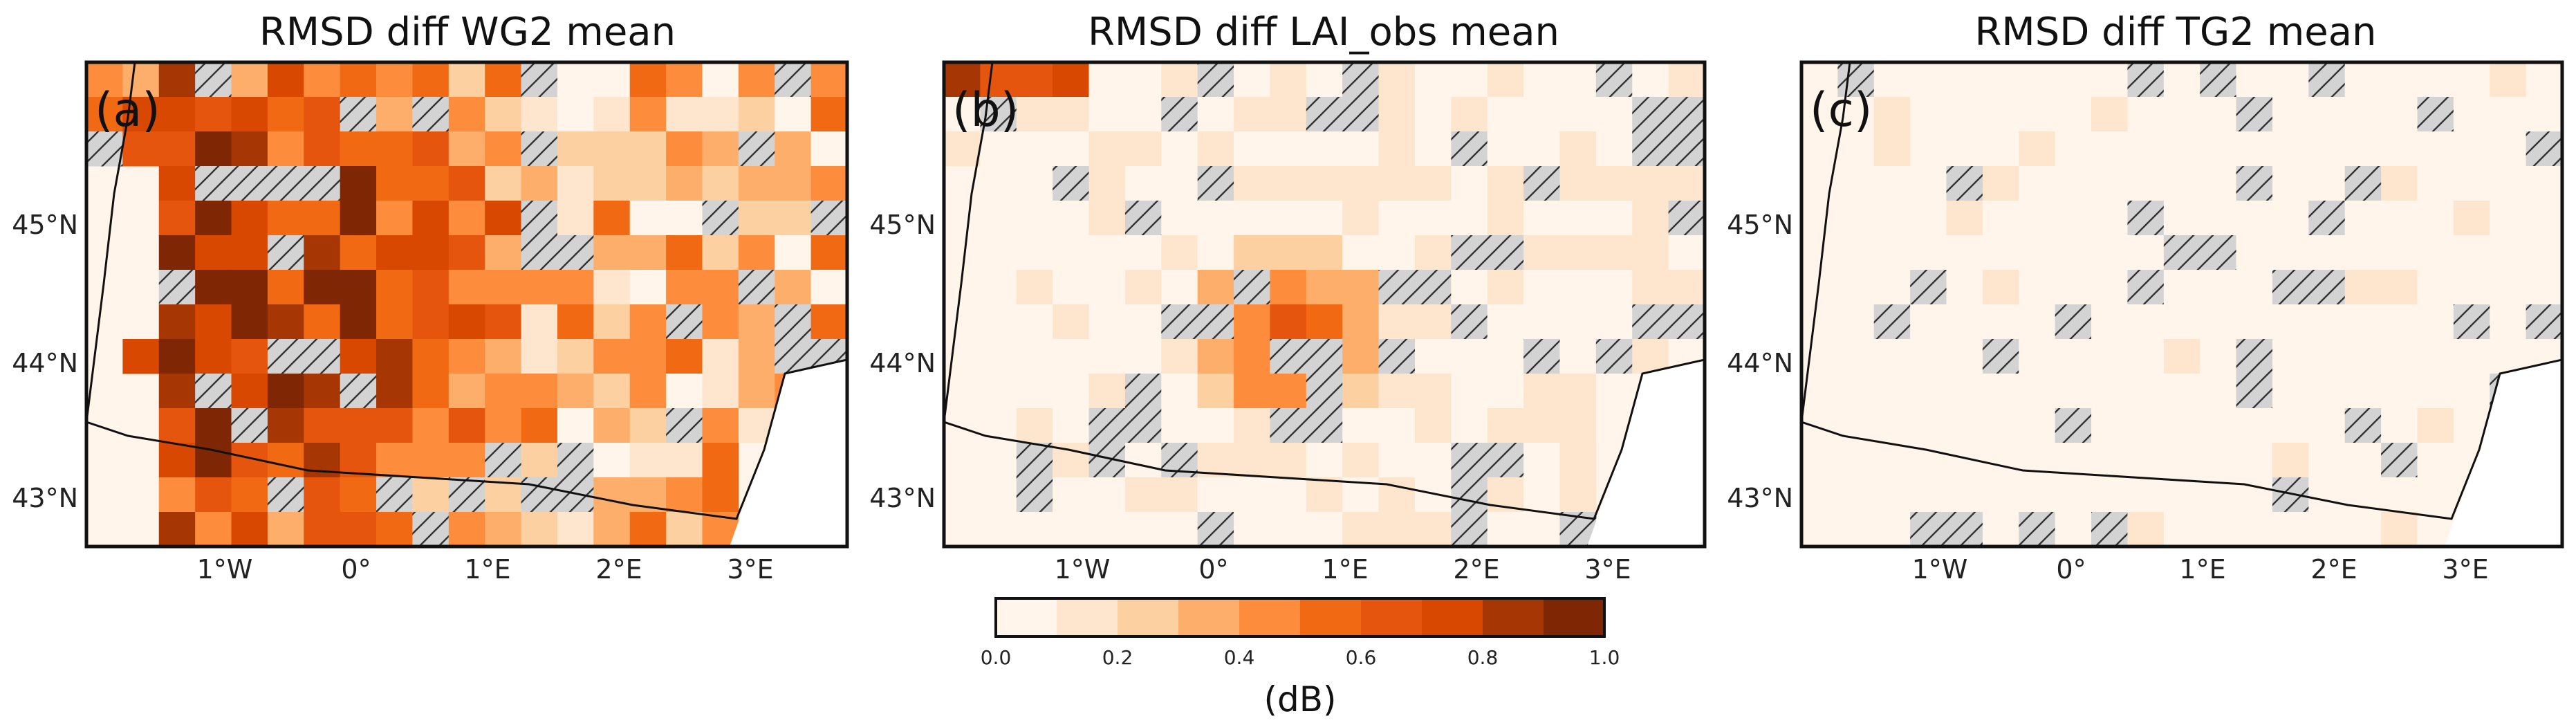  I want to click on colorbar-frame, so click(1300, 617).